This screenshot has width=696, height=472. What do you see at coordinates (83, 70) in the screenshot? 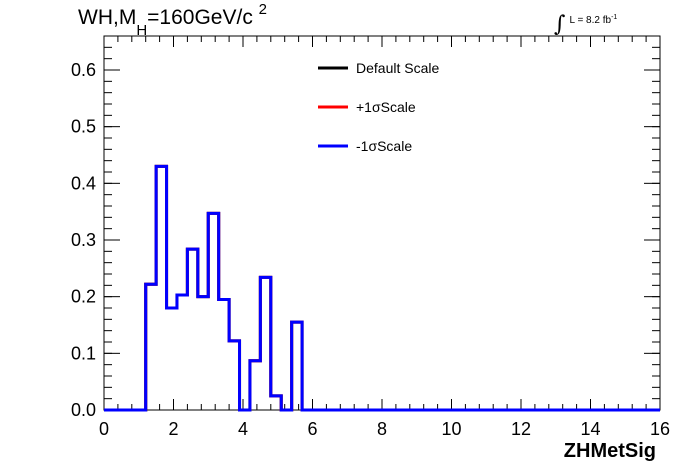
I see `y-tick-label: 0.6` at bounding box center [83, 70].